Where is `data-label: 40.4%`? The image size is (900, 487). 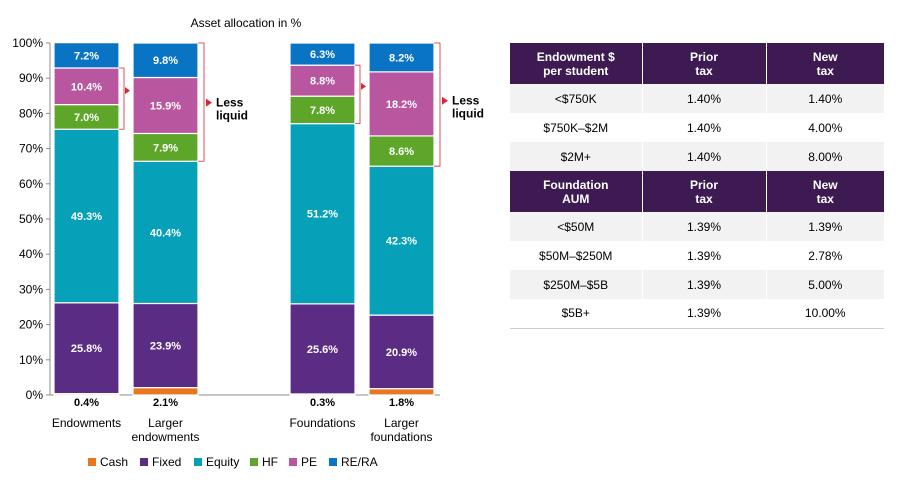
data-label: 40.4% is located at coordinates (165, 233).